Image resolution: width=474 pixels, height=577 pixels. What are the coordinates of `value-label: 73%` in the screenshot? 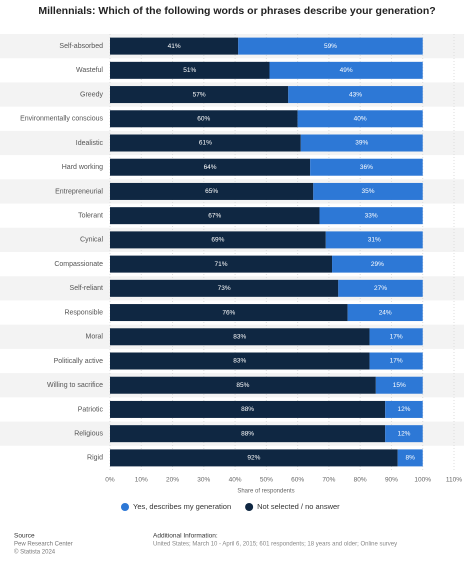 It's located at (224, 288).